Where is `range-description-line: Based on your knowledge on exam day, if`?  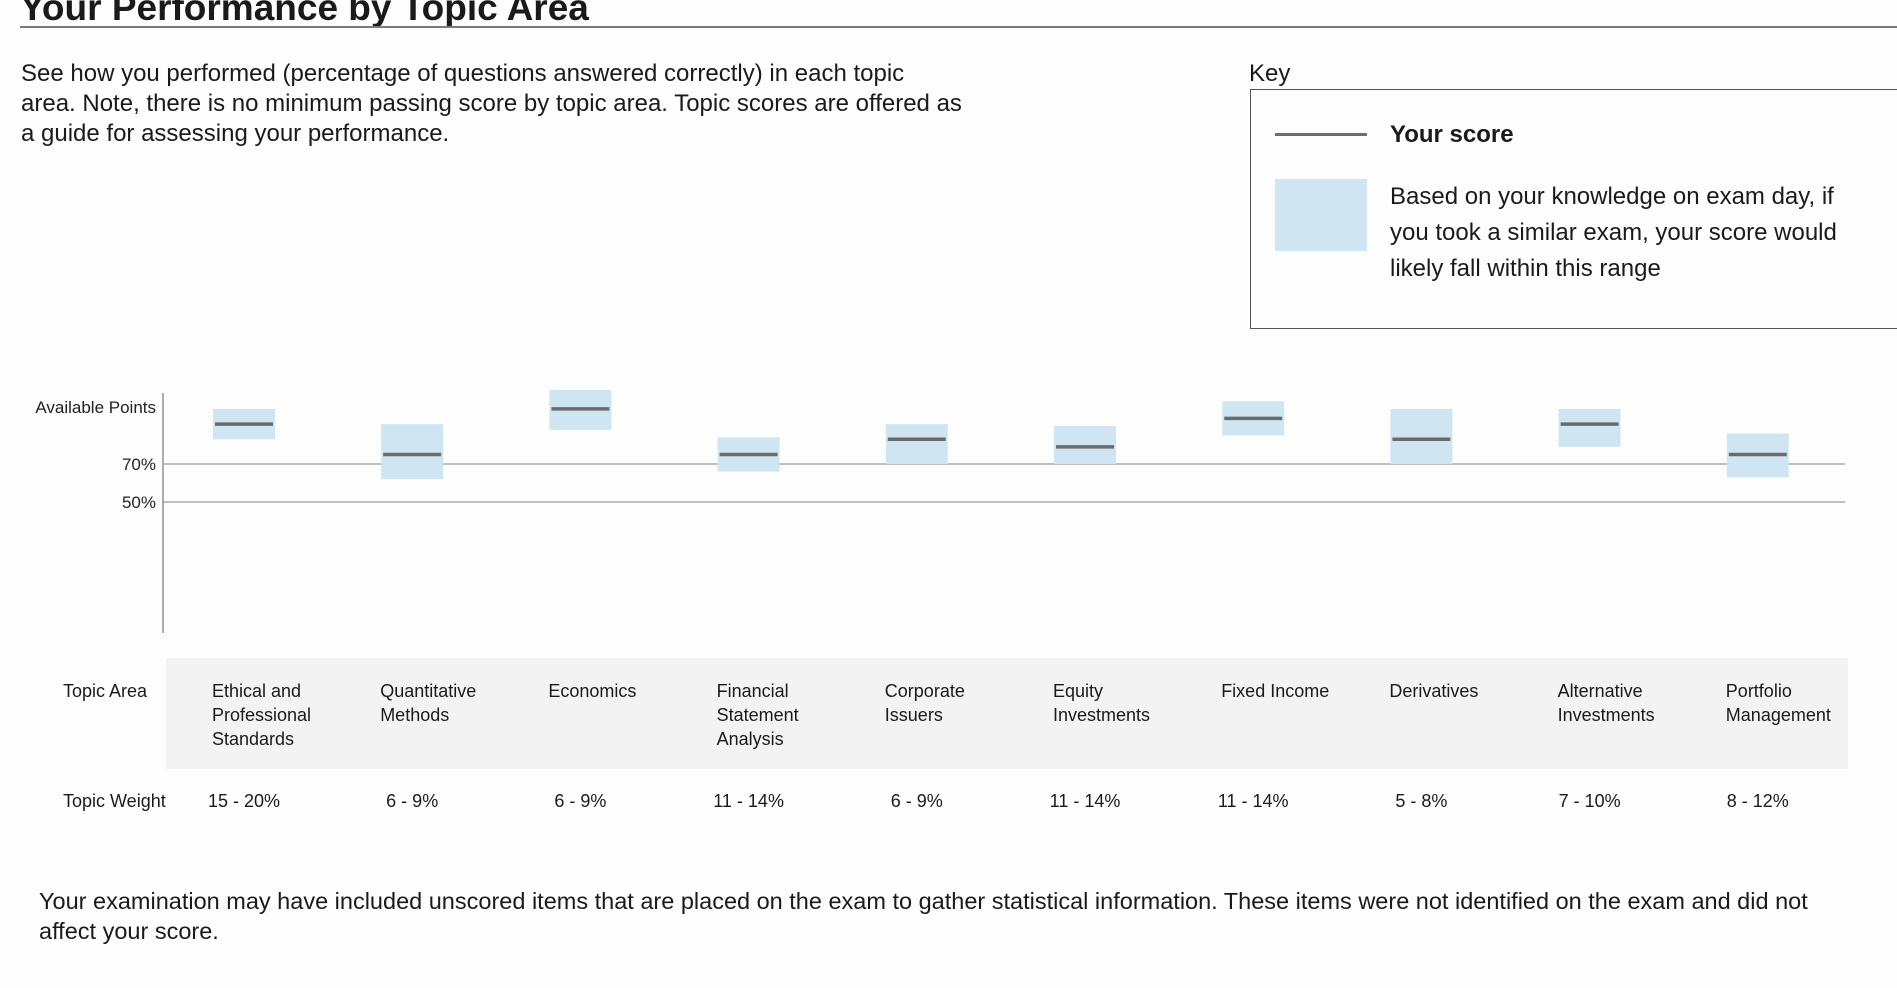
range-description-line: Based on your knowledge on exam day, if is located at coordinates (1612, 196).